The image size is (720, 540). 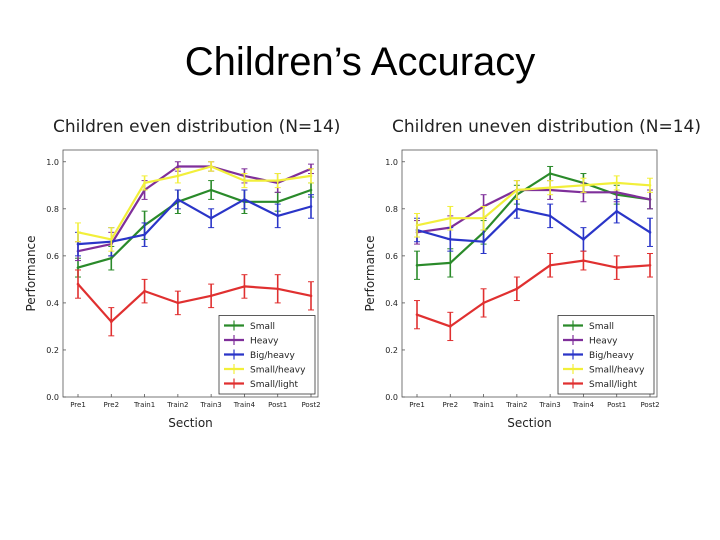 What do you see at coordinates (360, 62) in the screenshot?
I see `slide-title: Children’s Accuracy` at bounding box center [360, 62].